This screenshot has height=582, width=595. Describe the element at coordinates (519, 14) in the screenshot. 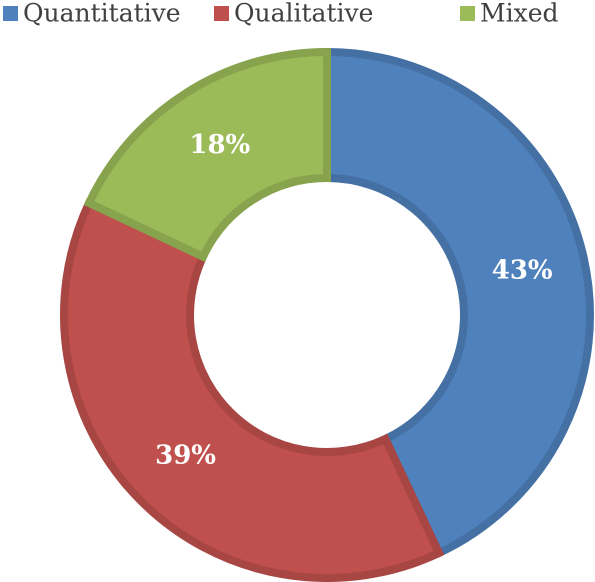

I see `legend-label: Mixed` at that location.